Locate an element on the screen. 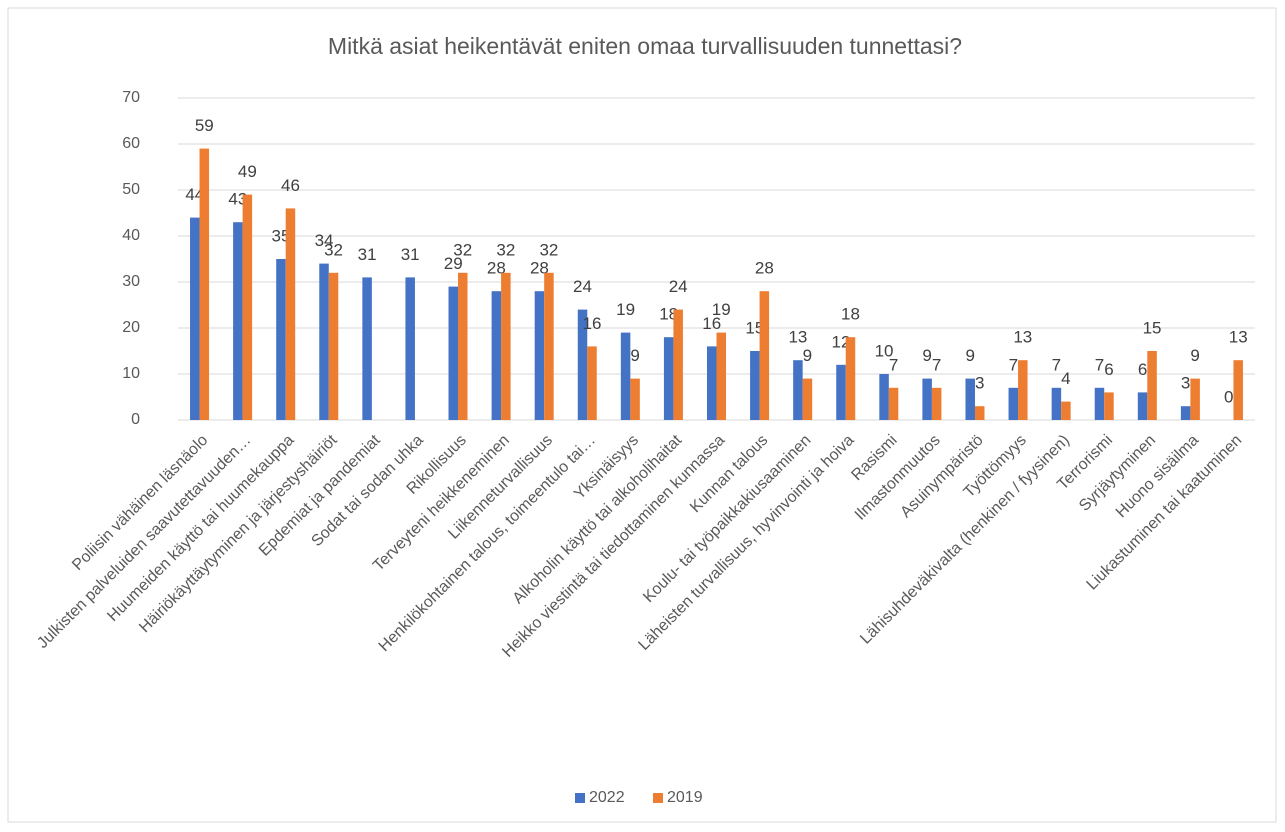  value-label: 10 is located at coordinates (884, 350).